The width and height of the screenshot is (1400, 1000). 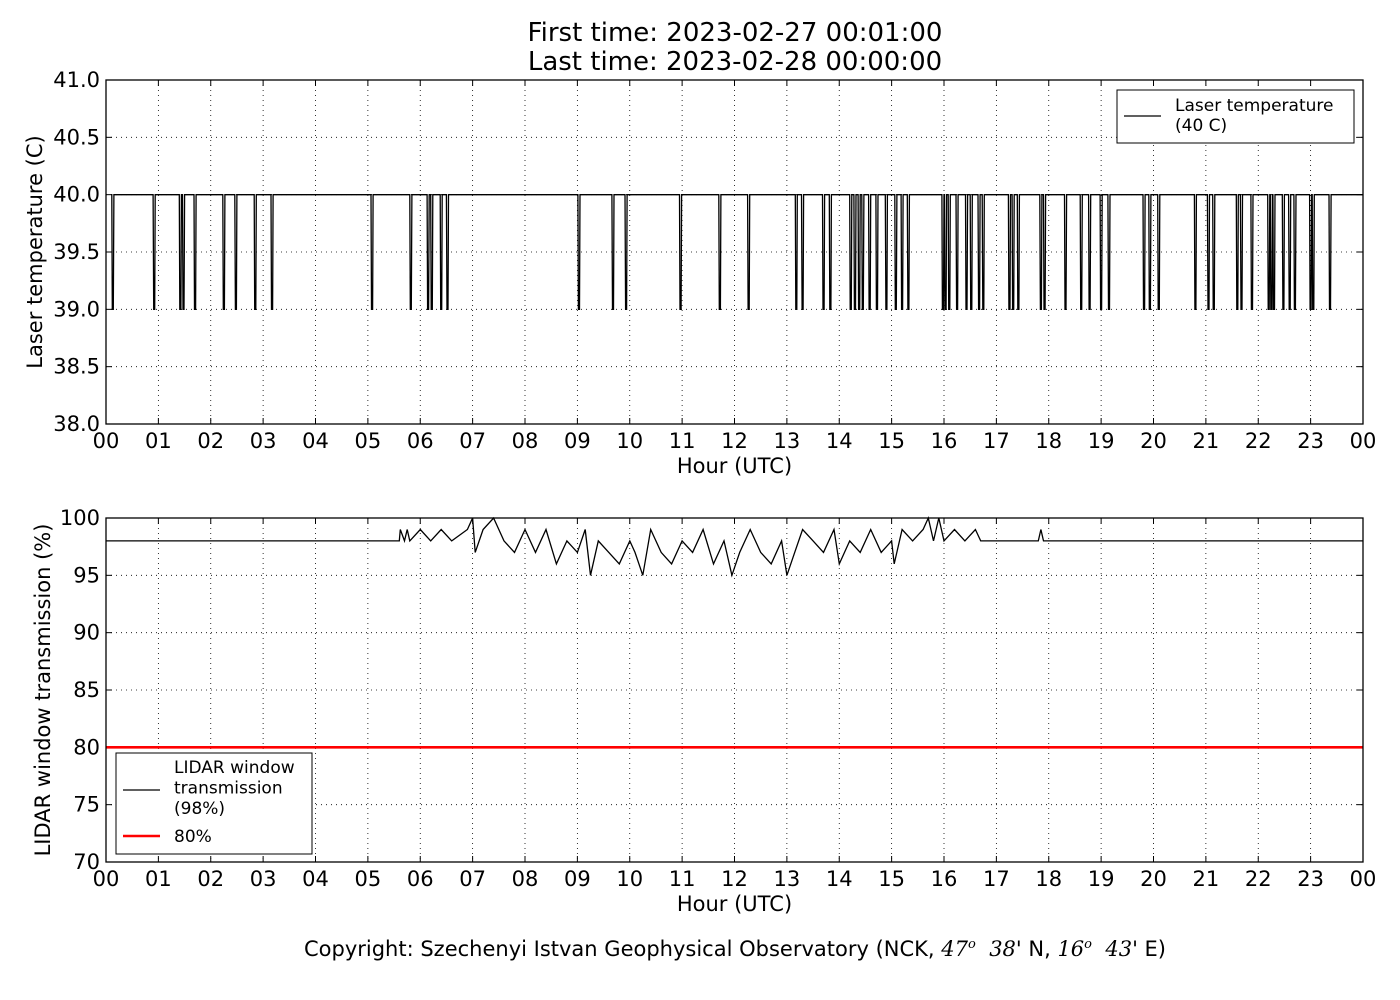 I want to click on y-axis-label: LIDAR window transmission (%), so click(x=43, y=690).